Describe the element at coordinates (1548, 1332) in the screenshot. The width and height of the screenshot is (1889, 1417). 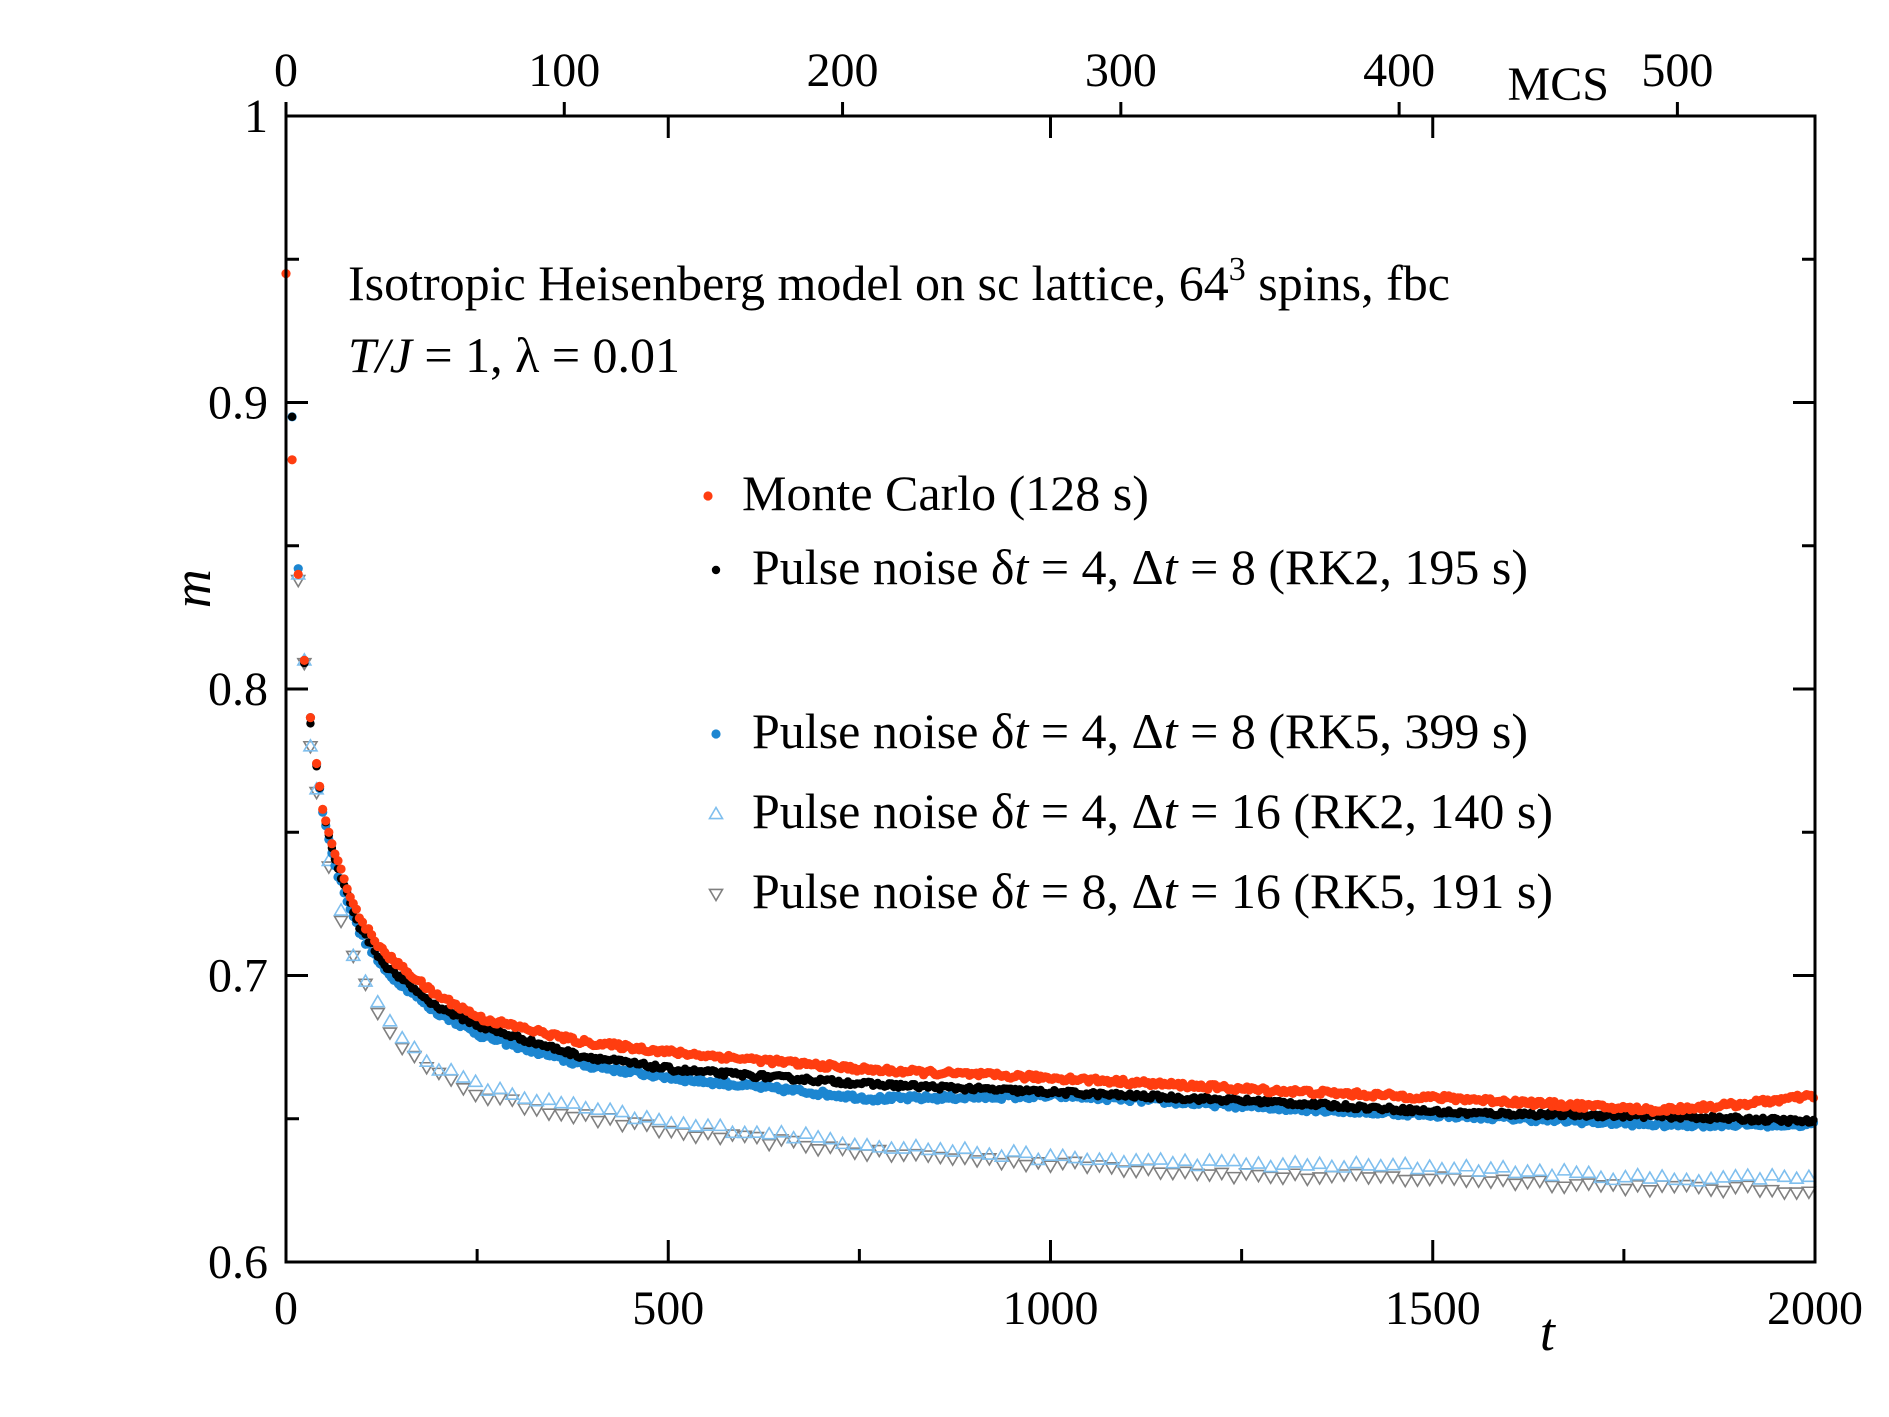
I see `x-axis-label: t` at that location.